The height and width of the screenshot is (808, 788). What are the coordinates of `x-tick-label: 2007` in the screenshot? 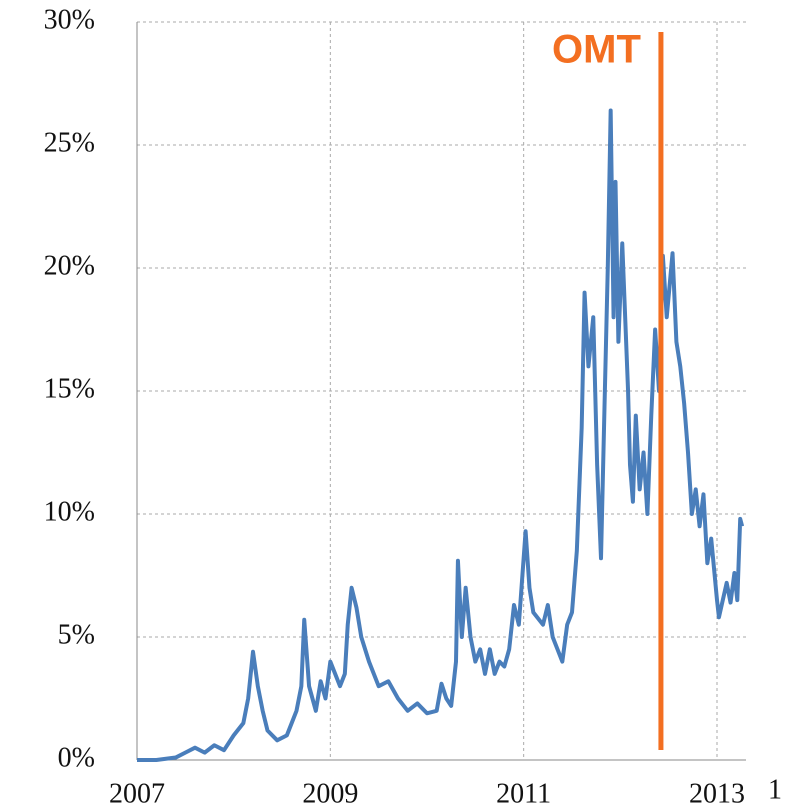 It's located at (137, 793).